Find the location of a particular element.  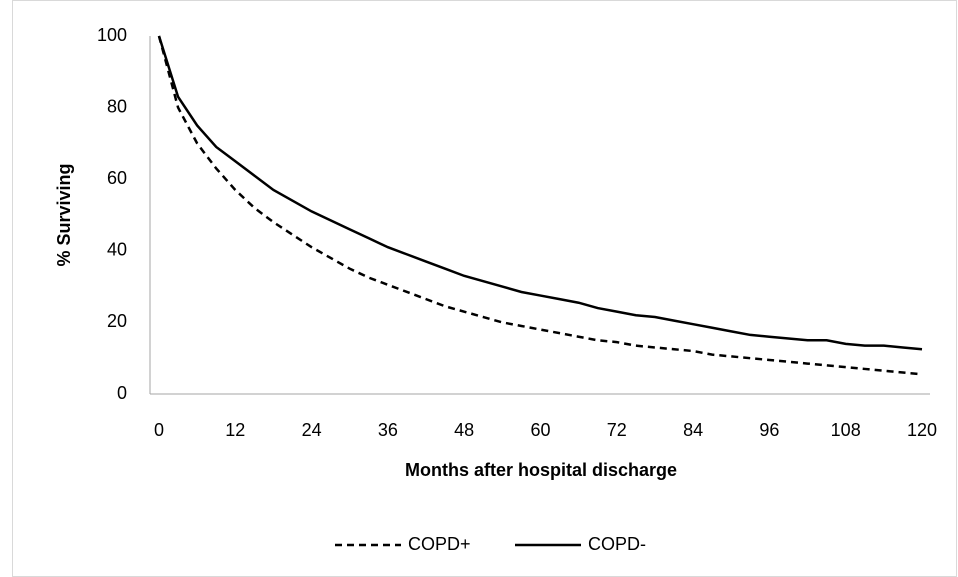

y-tick-label: 100 is located at coordinates (112, 35).